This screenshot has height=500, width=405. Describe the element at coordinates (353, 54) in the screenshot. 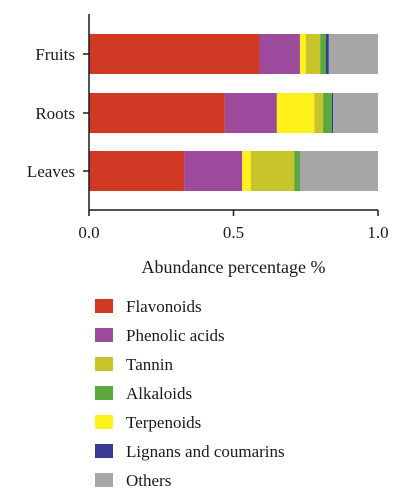

I see `bar-segment-fruits-others` at that location.